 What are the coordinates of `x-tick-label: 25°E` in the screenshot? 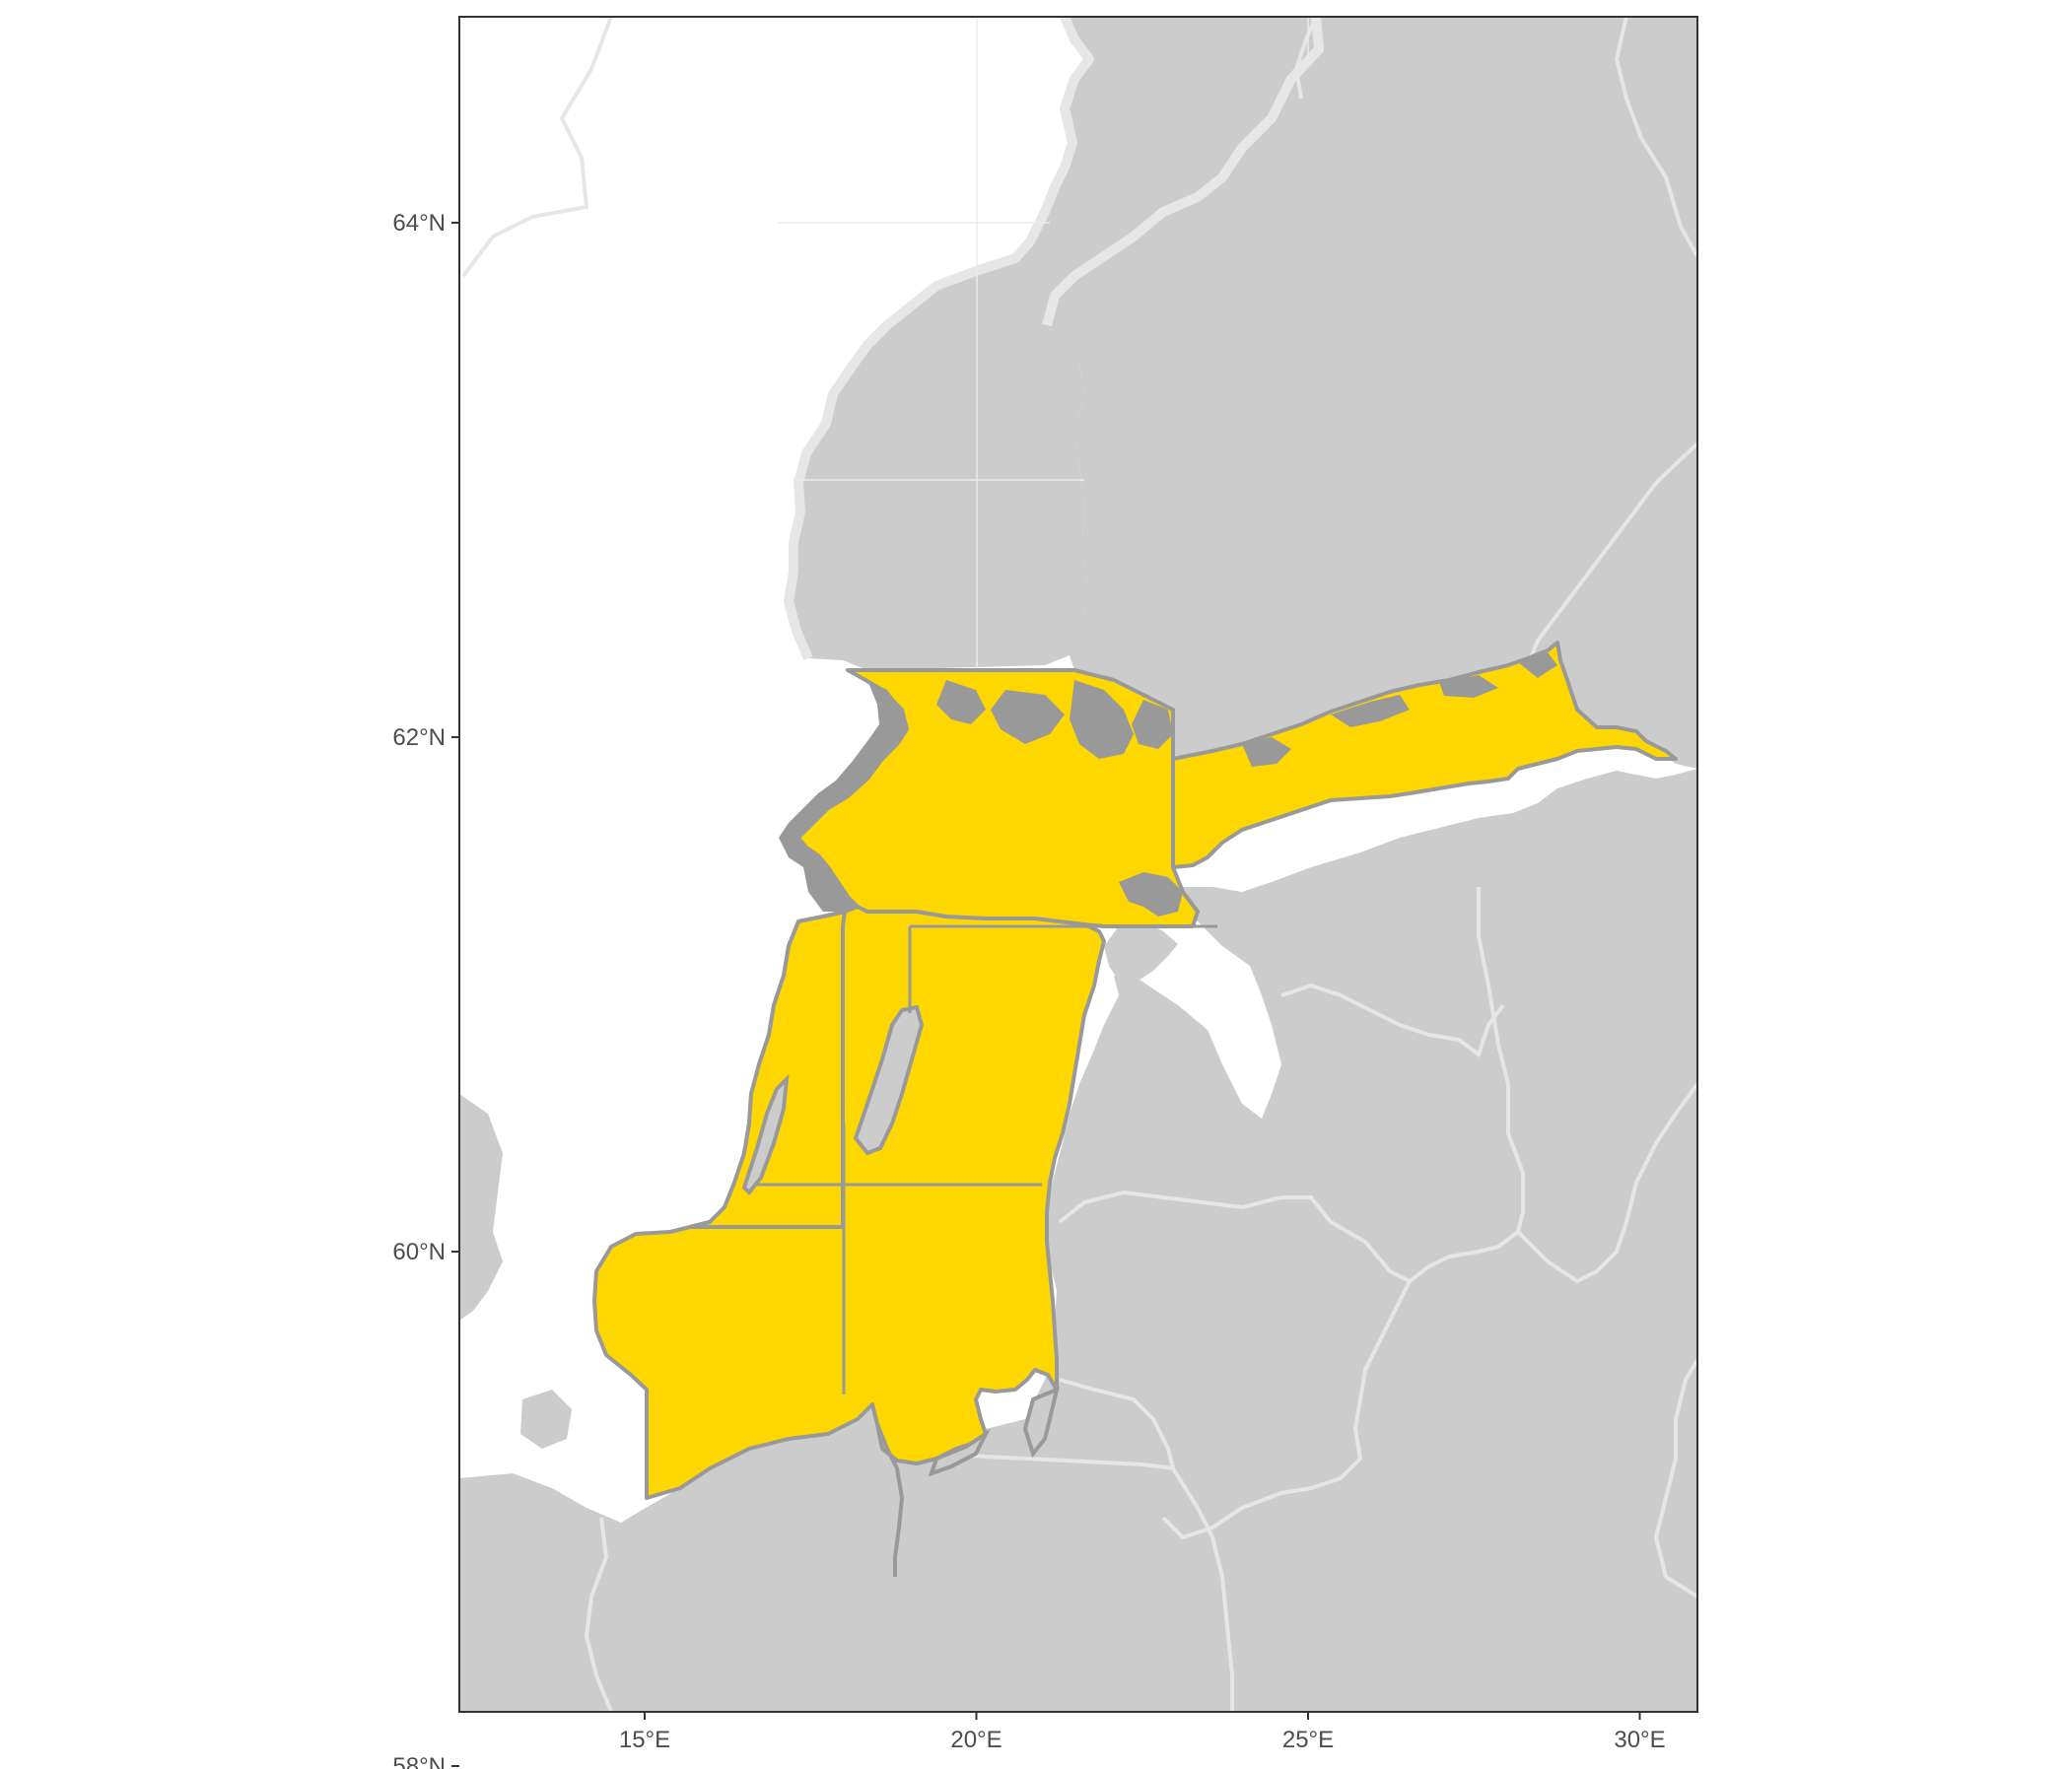 It's located at (1308, 1740).